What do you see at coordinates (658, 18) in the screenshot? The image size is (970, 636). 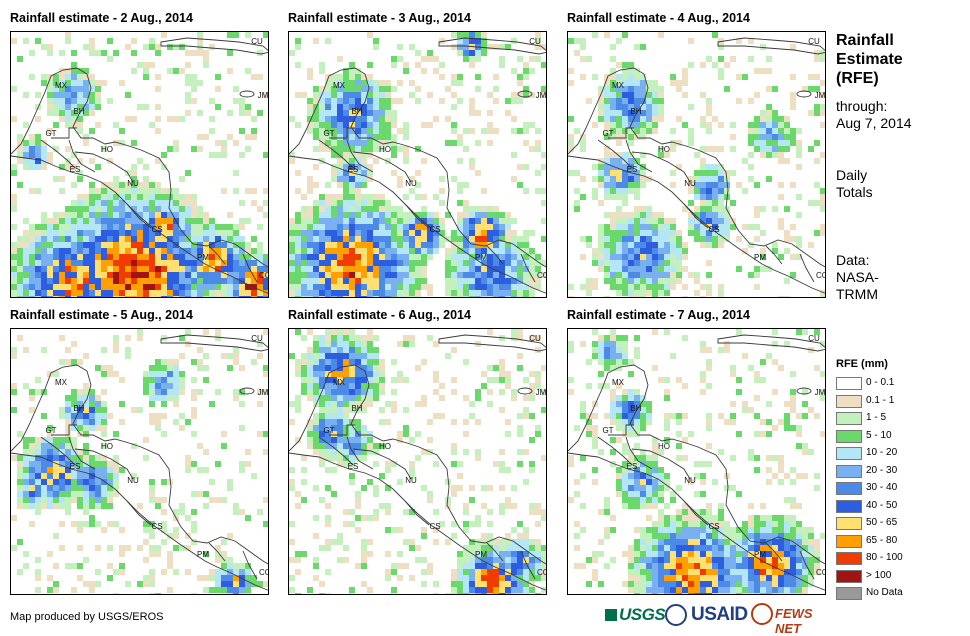 I see `panel-title-3: Rainfall estimate - 4 Aug., 2014` at bounding box center [658, 18].